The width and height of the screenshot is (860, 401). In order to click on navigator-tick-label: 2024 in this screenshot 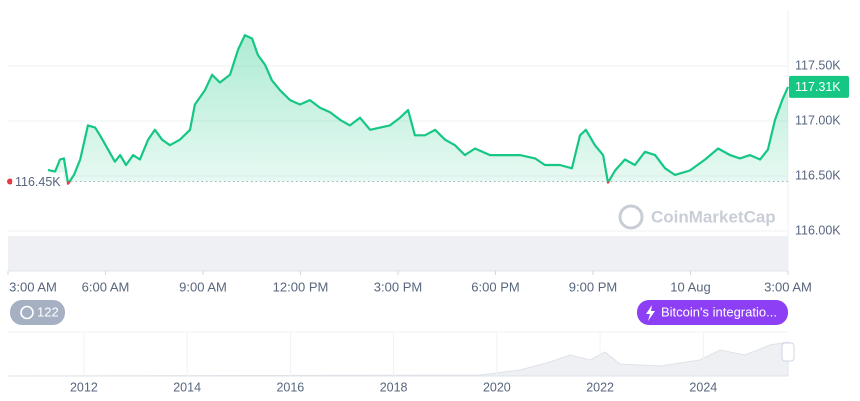, I will do `click(703, 387)`.